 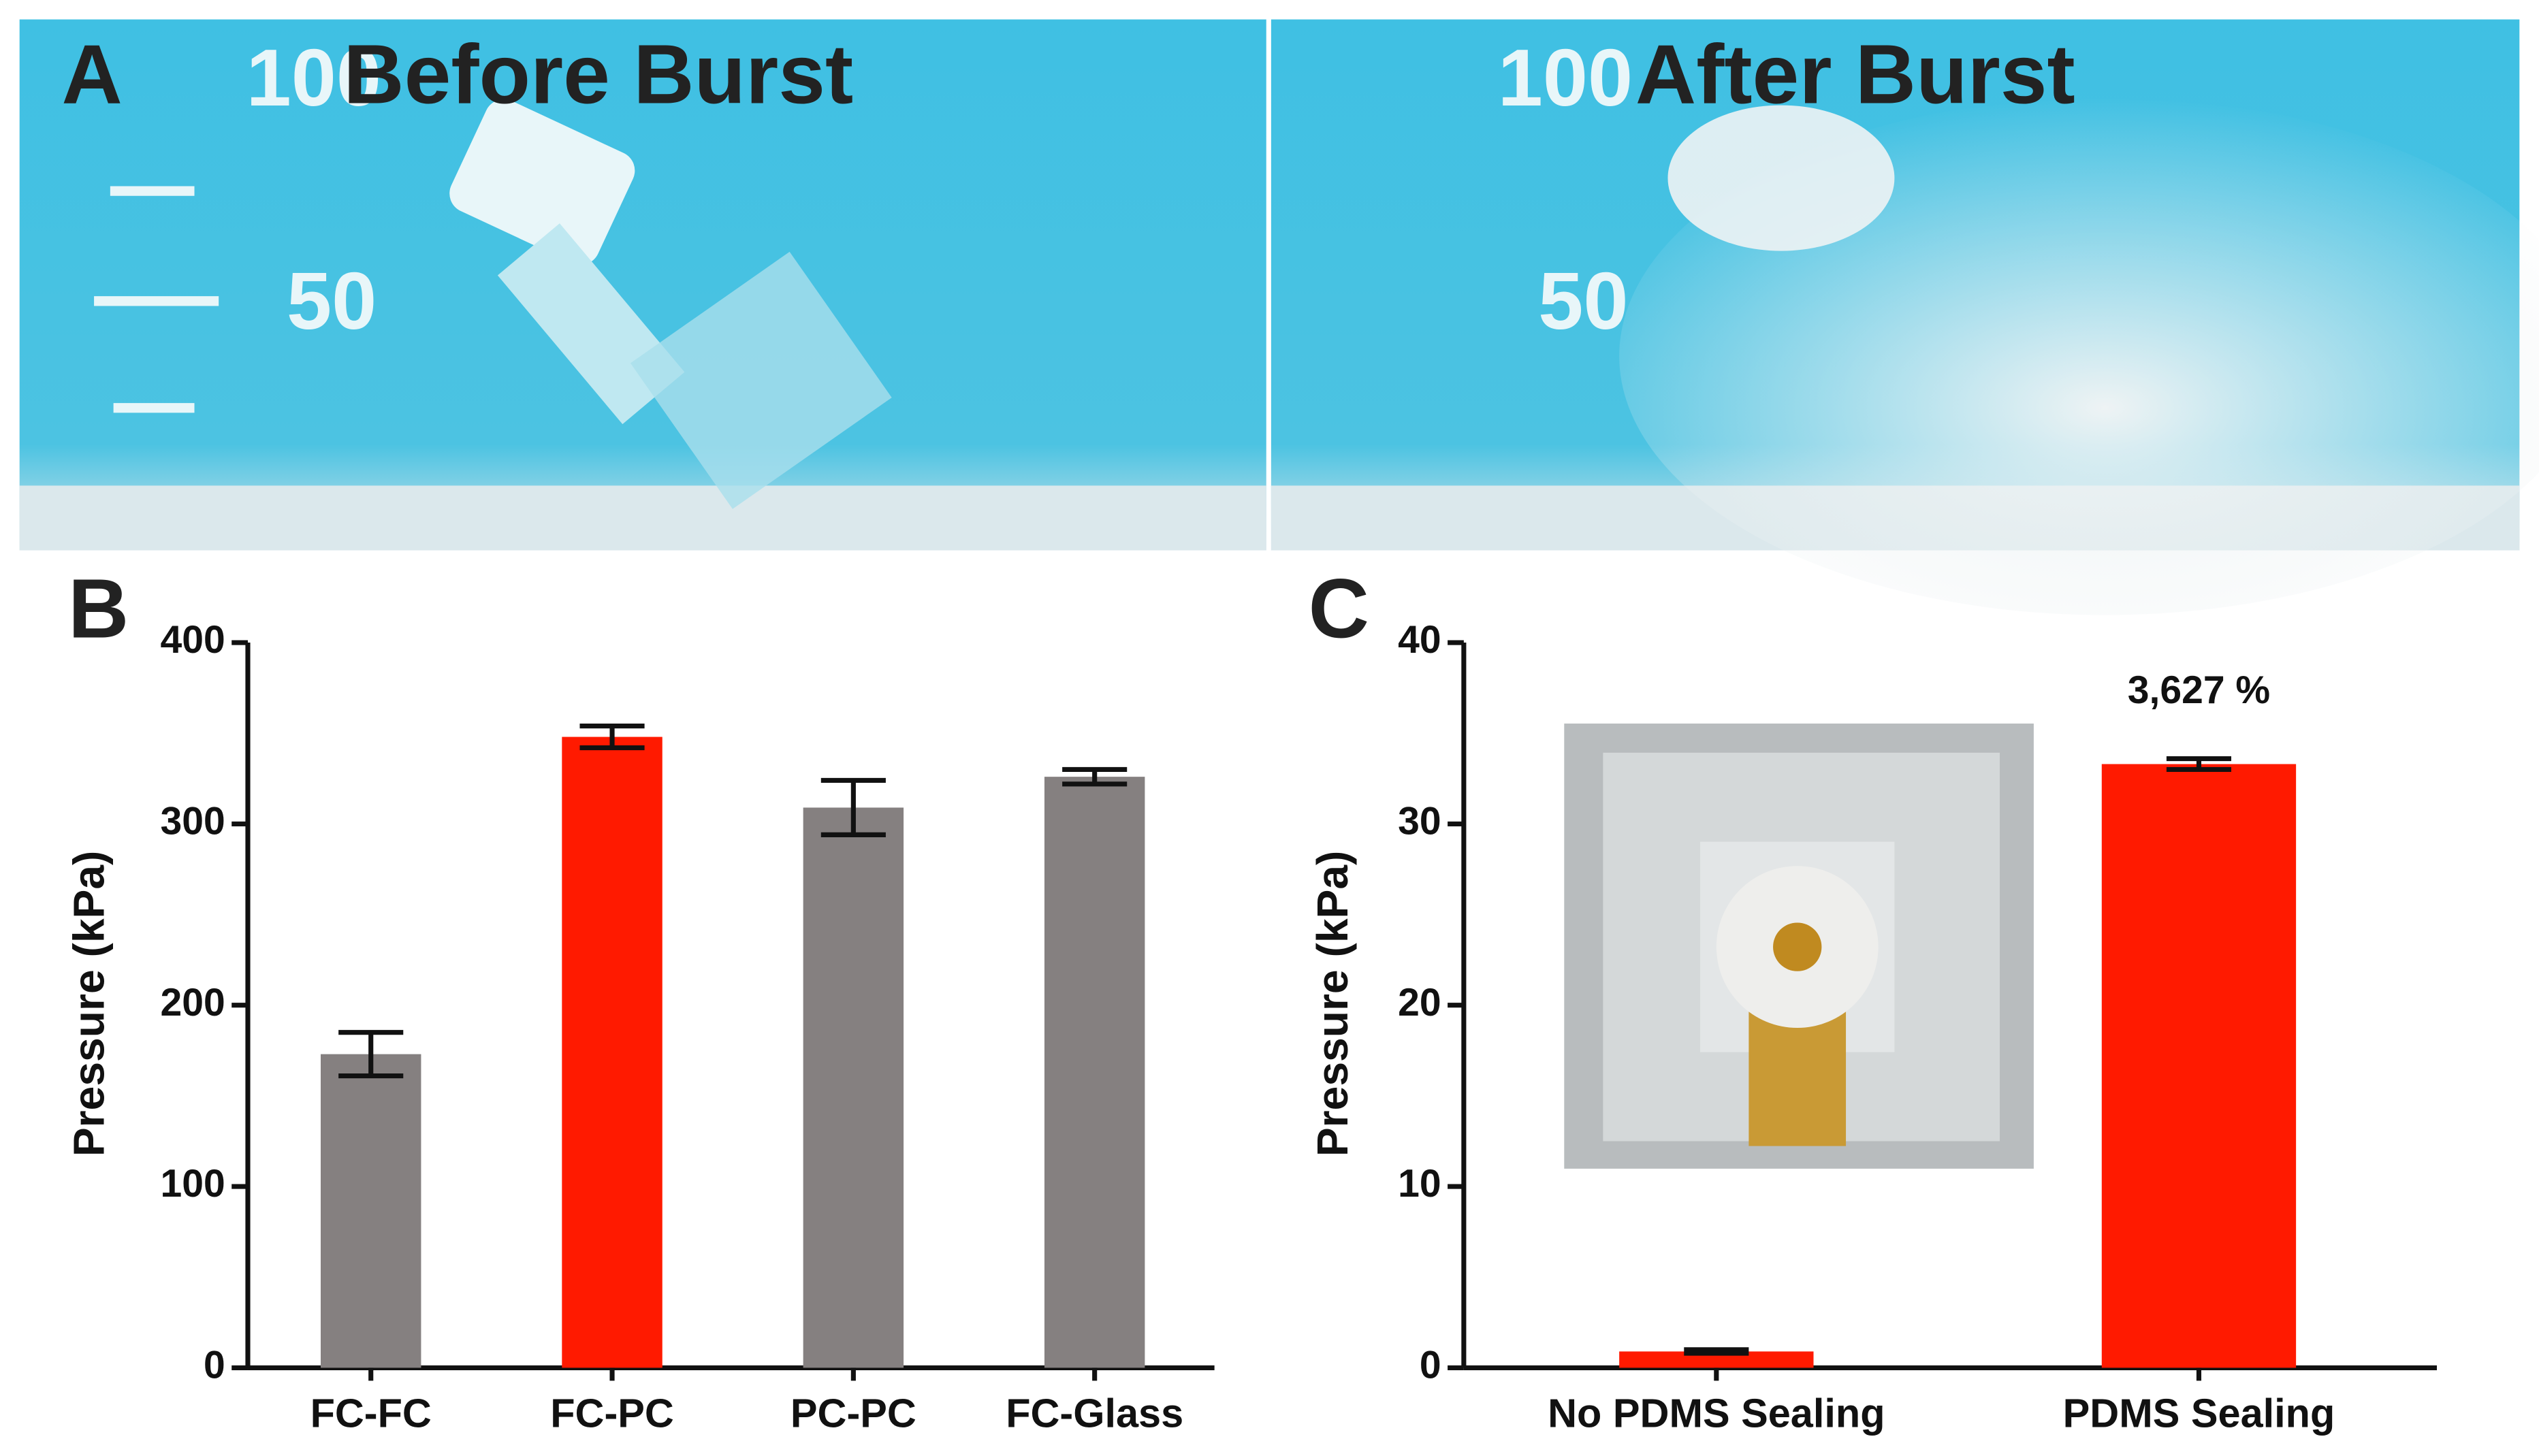 What do you see at coordinates (1716, 1413) in the screenshot?
I see `x-tick-label: No PDMS Sealing` at bounding box center [1716, 1413].